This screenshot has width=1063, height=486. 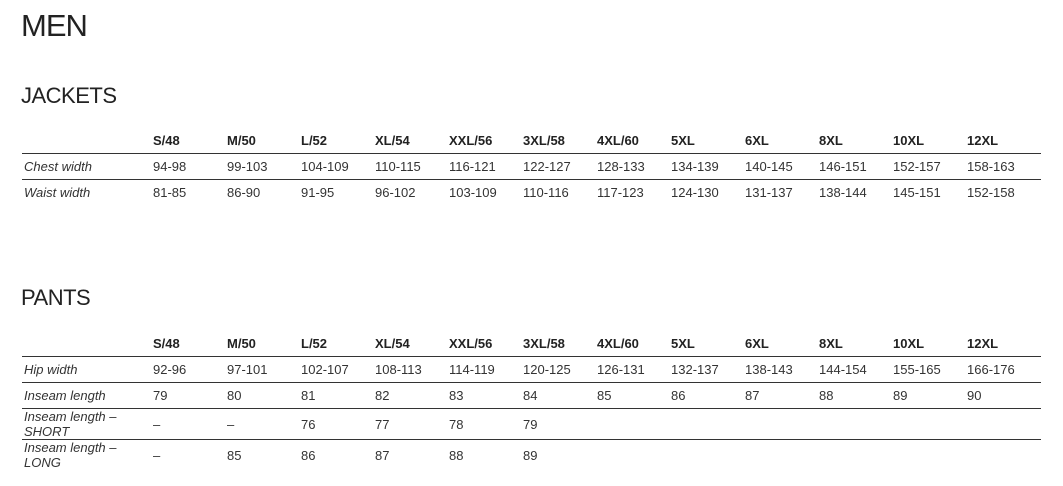 What do you see at coordinates (382, 395) in the screenshot?
I see `measurement-cell: 82` at bounding box center [382, 395].